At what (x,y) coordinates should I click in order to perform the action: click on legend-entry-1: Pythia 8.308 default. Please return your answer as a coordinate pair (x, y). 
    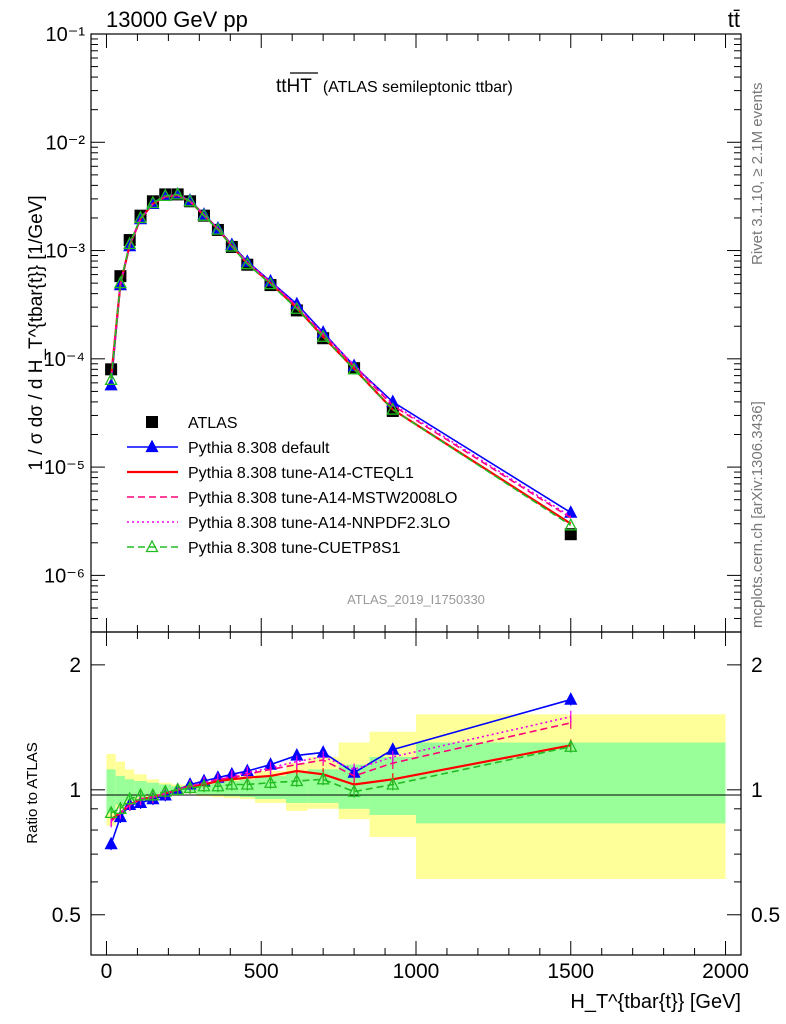
    Looking at the image, I should click on (259, 448).